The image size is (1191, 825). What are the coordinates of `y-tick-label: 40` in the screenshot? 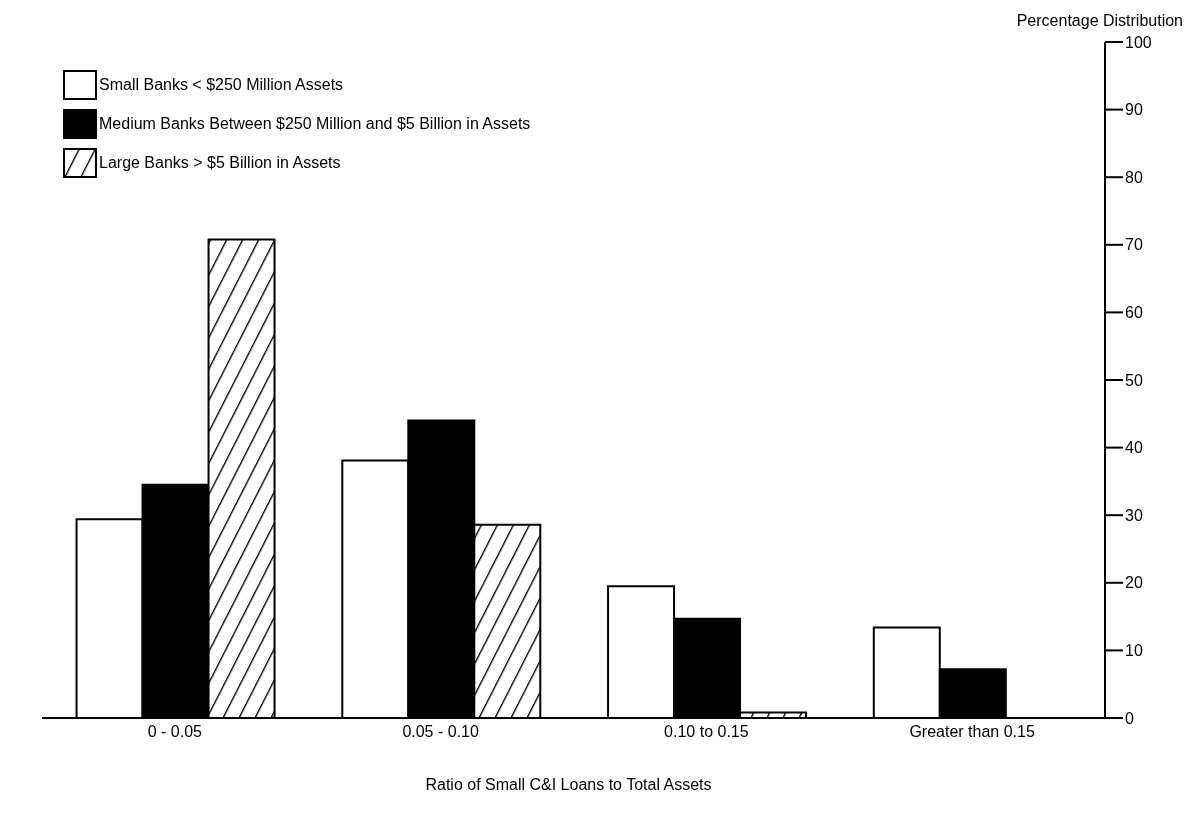 It's located at (1134, 448).